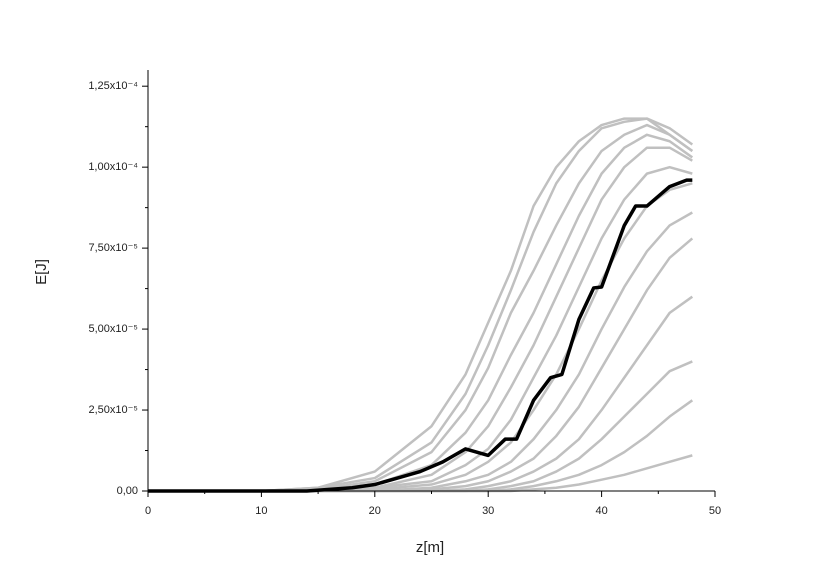  Describe the element at coordinates (375, 511) in the screenshot. I see `x-tick-label: 20` at that location.